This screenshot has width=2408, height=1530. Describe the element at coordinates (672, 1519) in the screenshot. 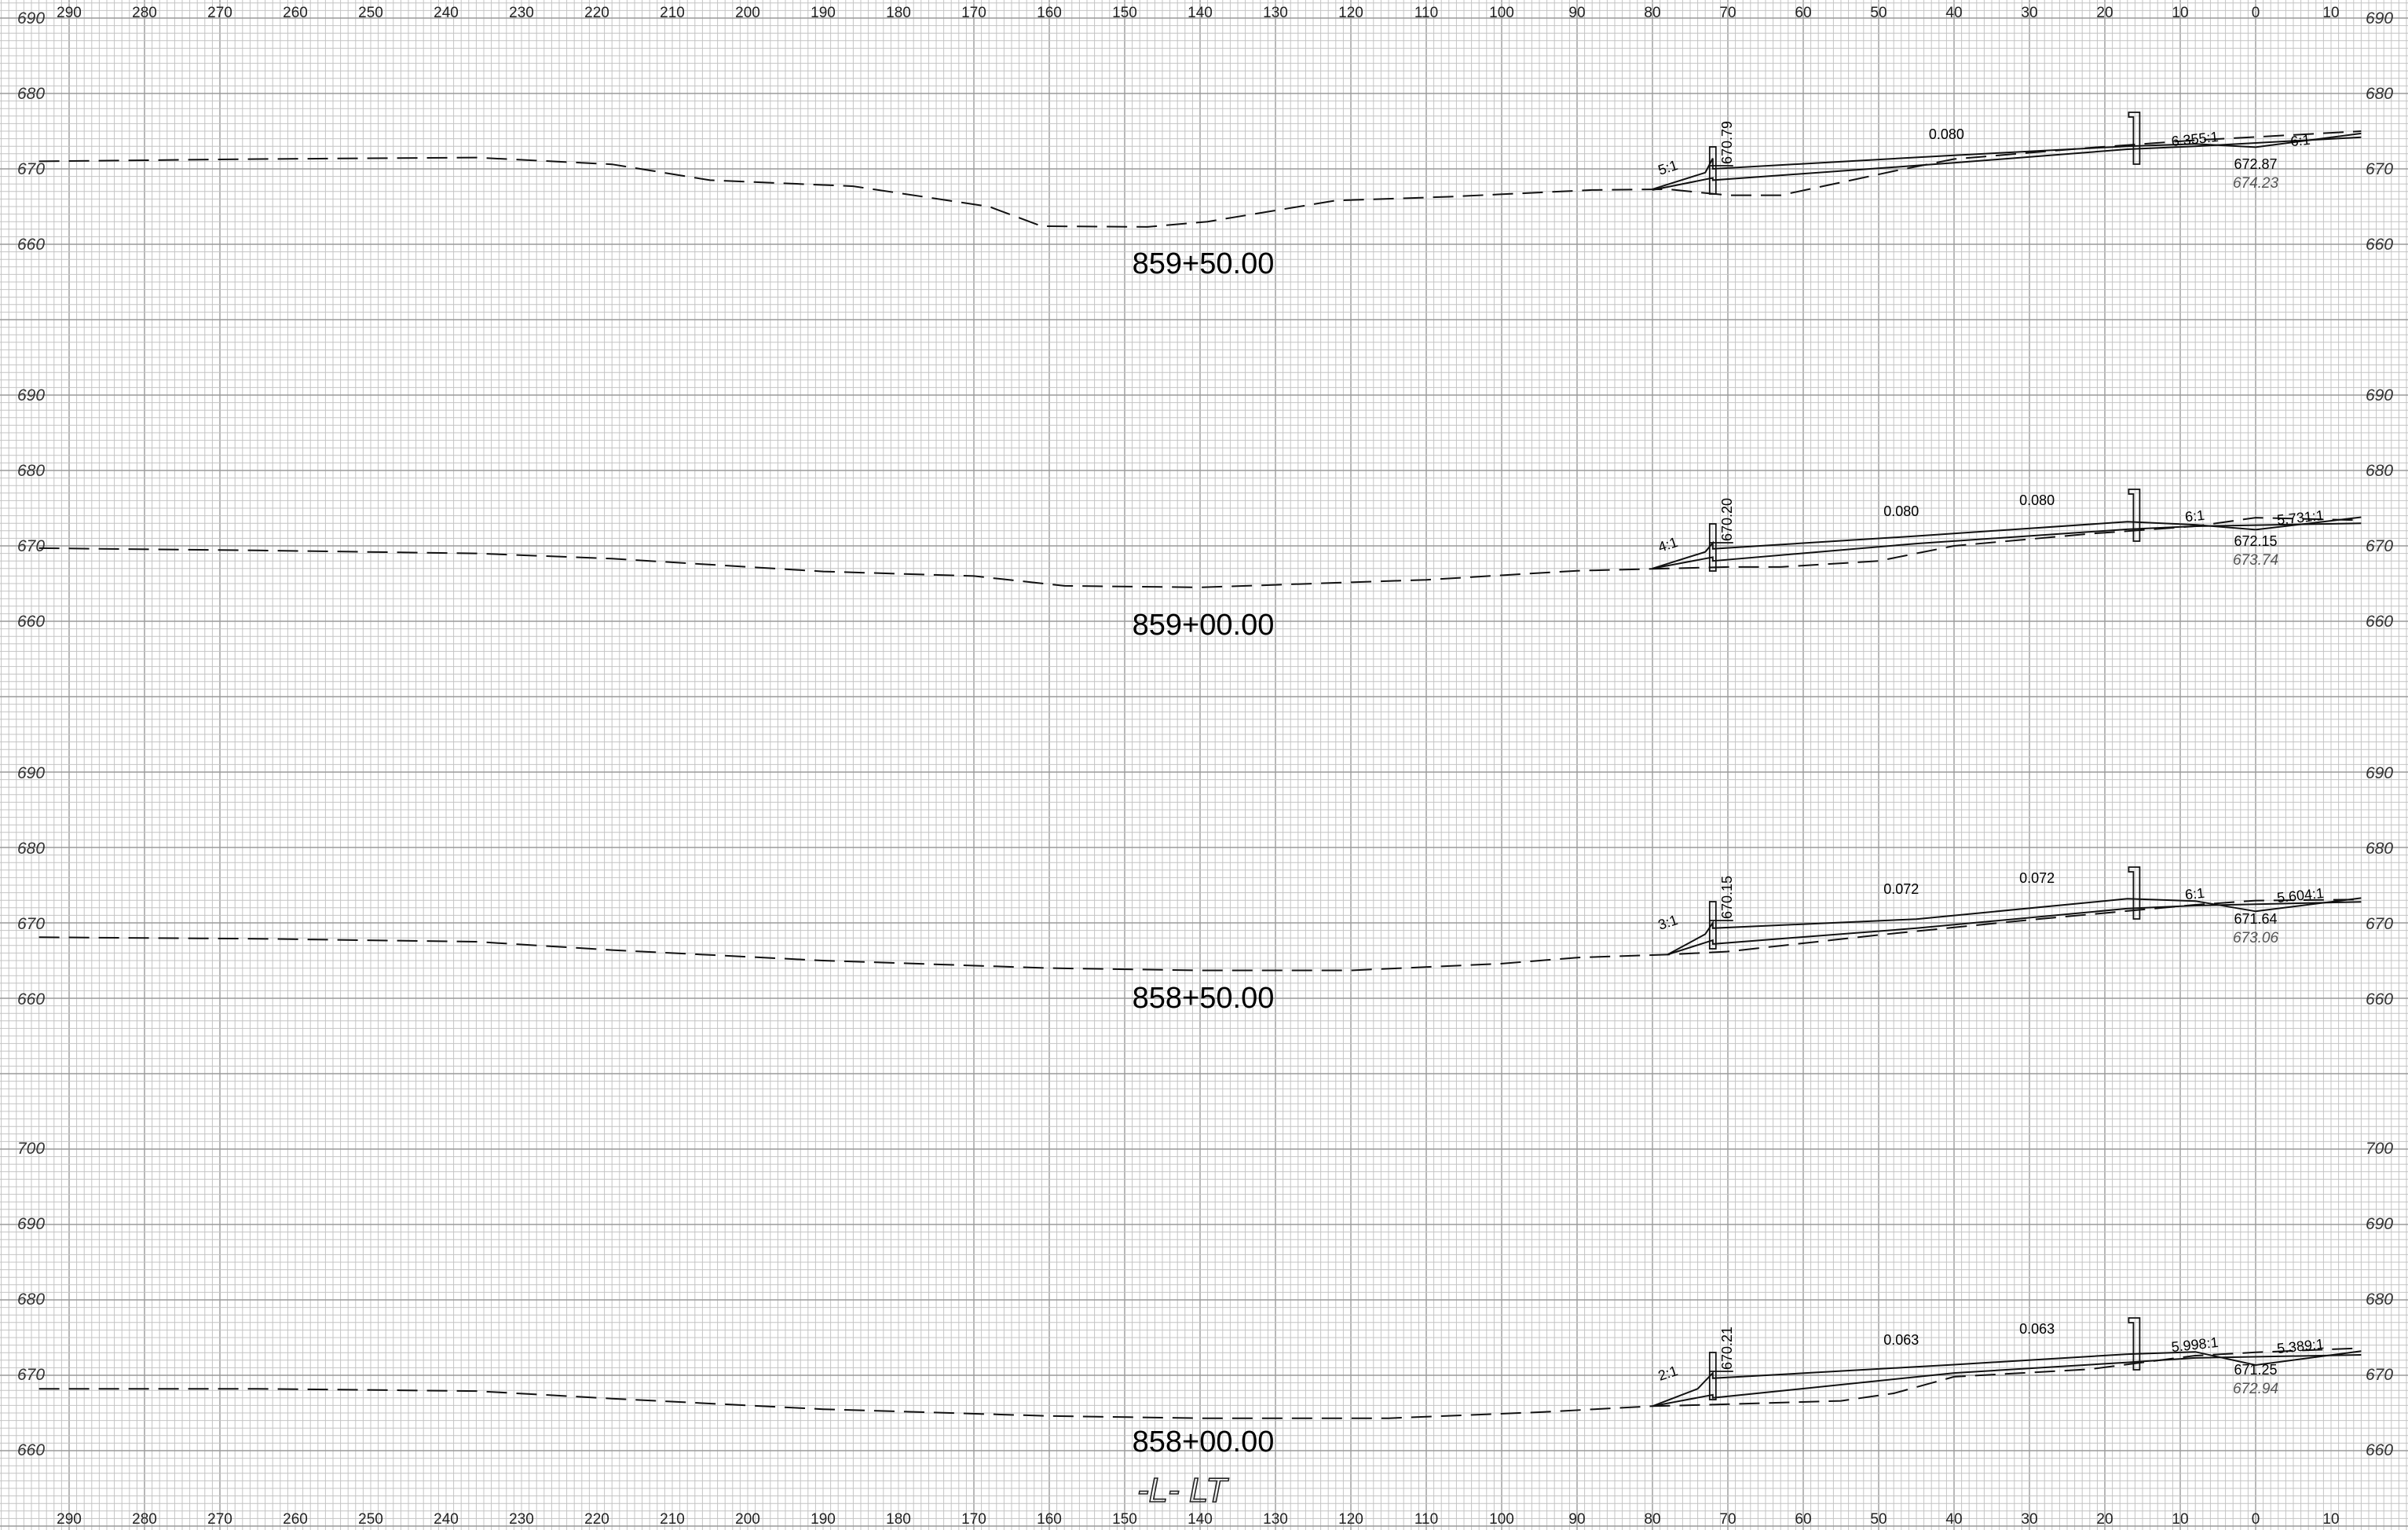

I see `bottom-offset-label: 210` at that location.